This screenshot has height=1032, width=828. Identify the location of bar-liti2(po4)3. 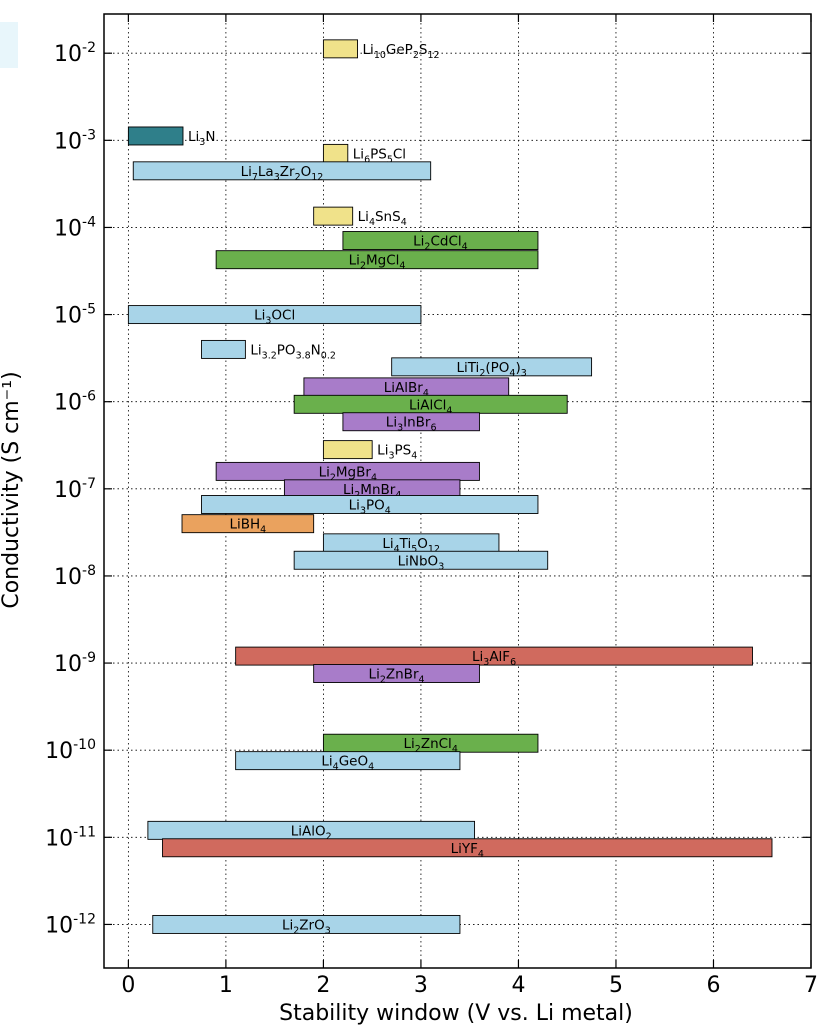
(492, 367).